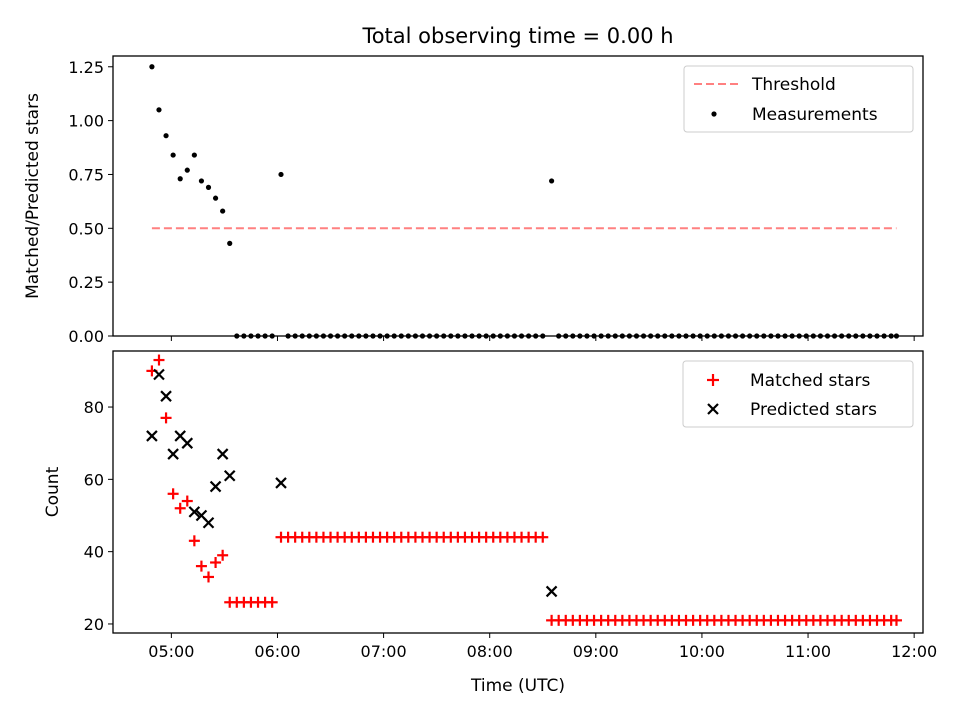  I want to click on count-y-tick-label: 40, so click(94, 552).